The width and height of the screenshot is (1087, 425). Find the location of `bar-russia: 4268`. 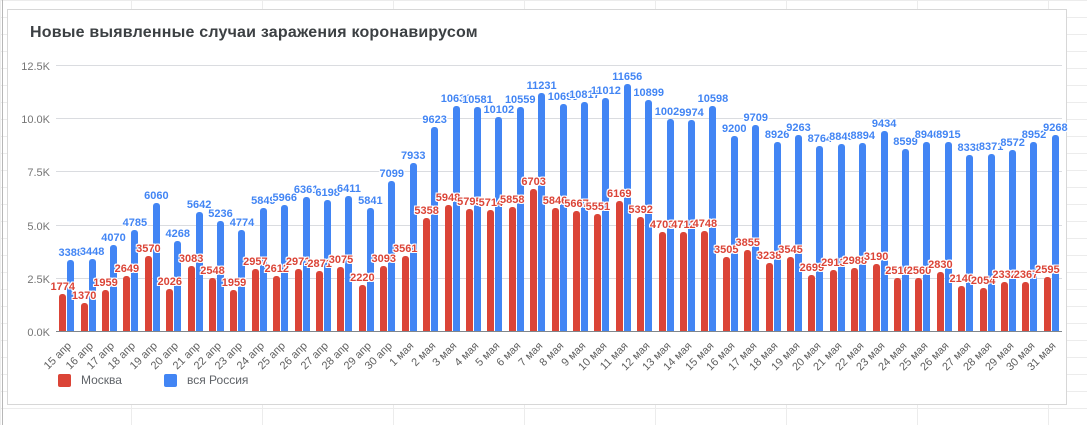

bar-russia: 4268 is located at coordinates (177, 280).